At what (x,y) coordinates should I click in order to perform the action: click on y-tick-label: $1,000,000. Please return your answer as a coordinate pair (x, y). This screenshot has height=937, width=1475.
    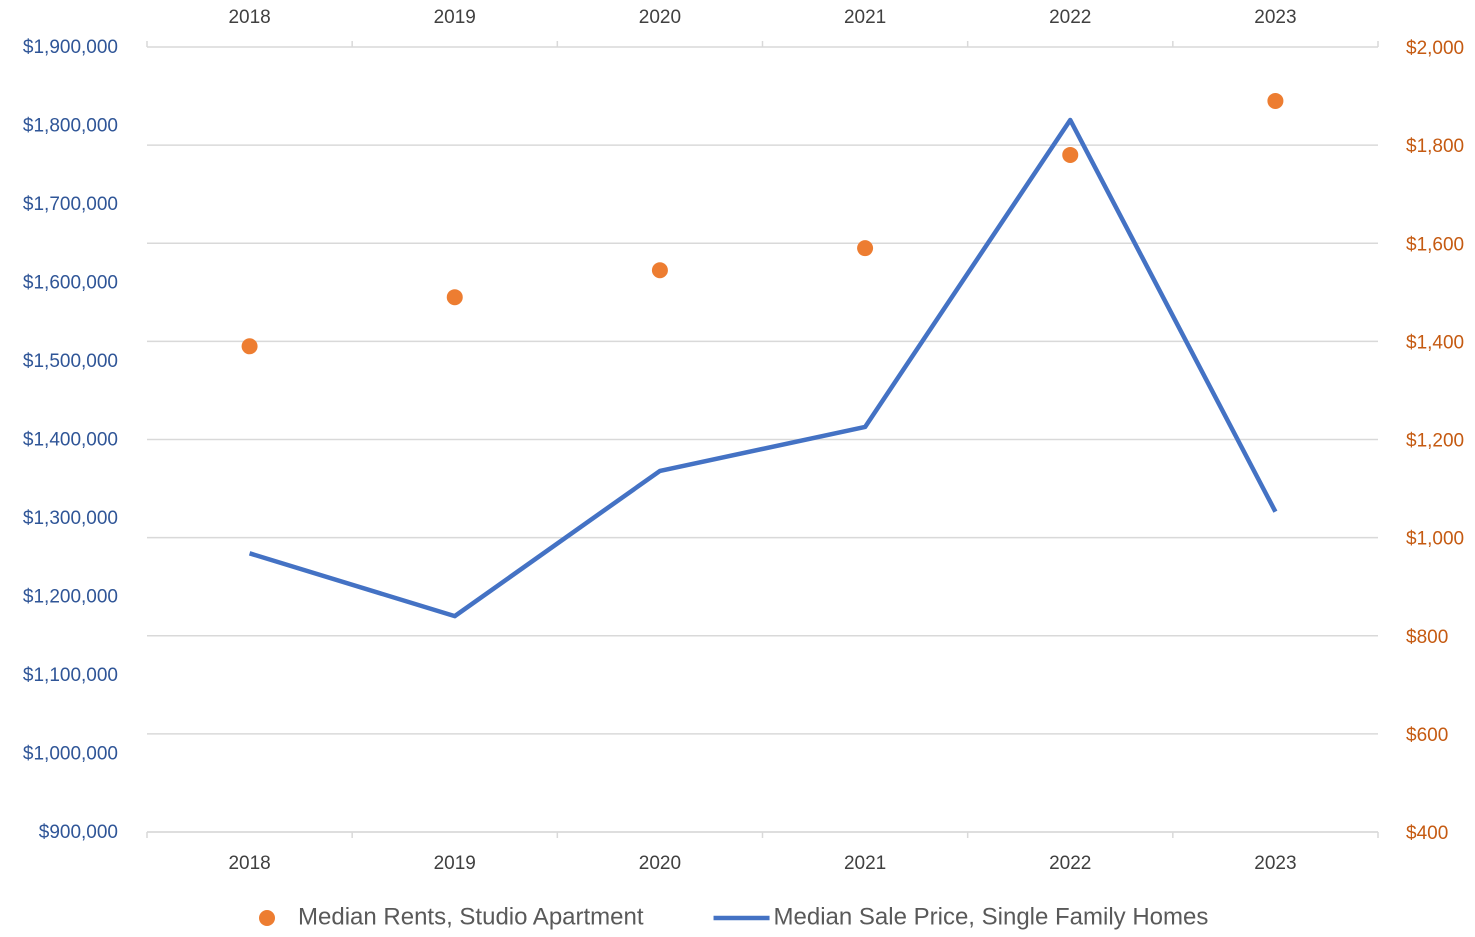
    Looking at the image, I should click on (70, 754).